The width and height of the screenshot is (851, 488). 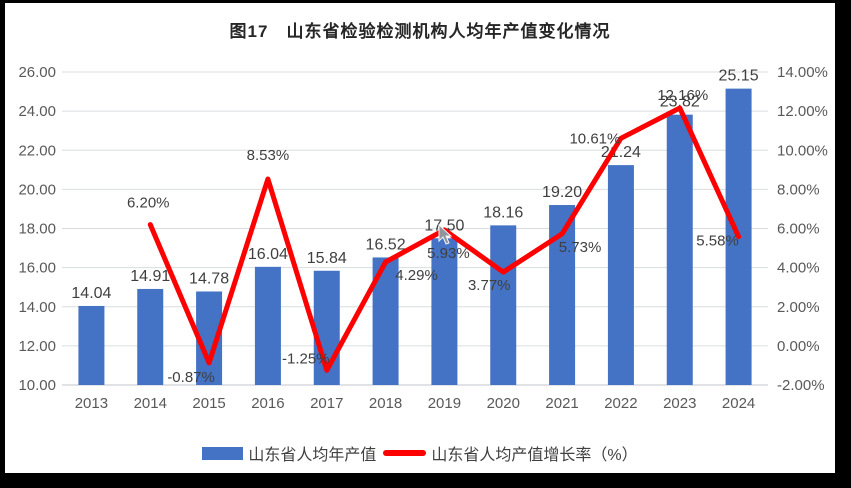 I want to click on mouse-cursor-icon, so click(x=445, y=234).